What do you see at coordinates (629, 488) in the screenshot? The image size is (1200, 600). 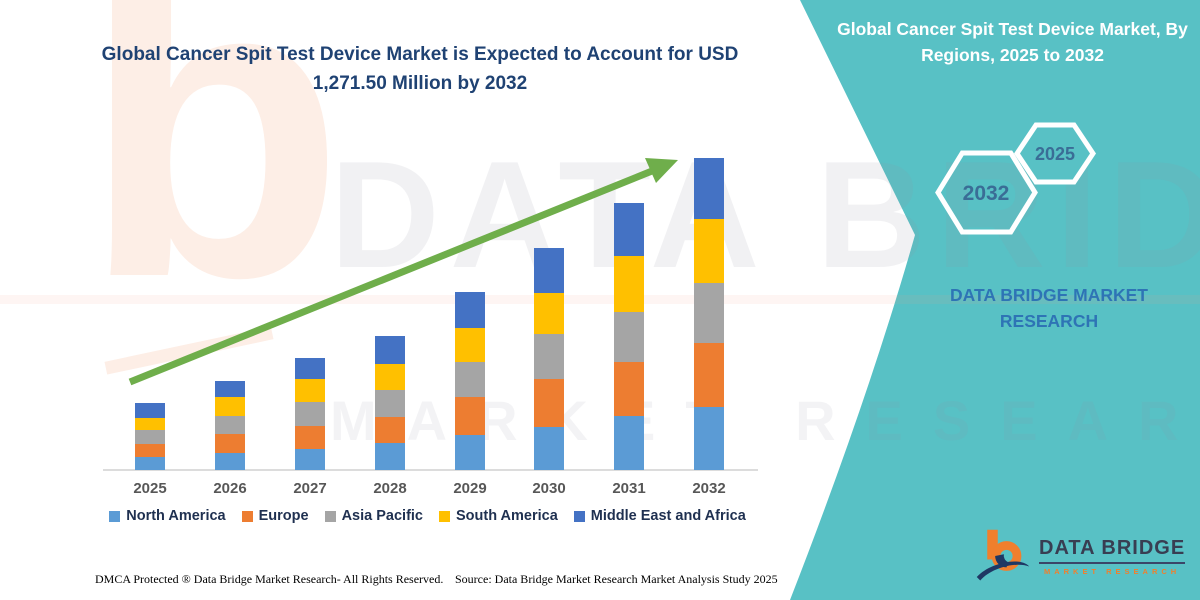 I see `x-axis-label-2031: 2031` at bounding box center [629, 488].